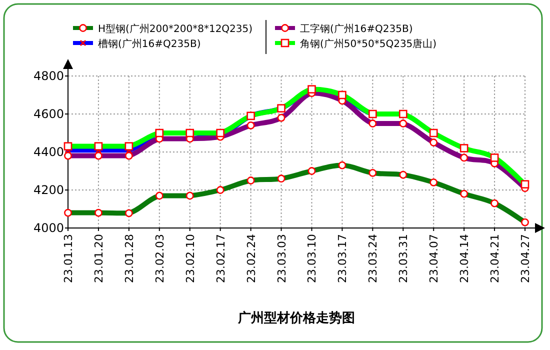 This screenshot has height=350, width=550. What do you see at coordinates (356, 29) in the screenshot?
I see `legend-label: 工字钢(广州16#Q235B)` at bounding box center [356, 29].